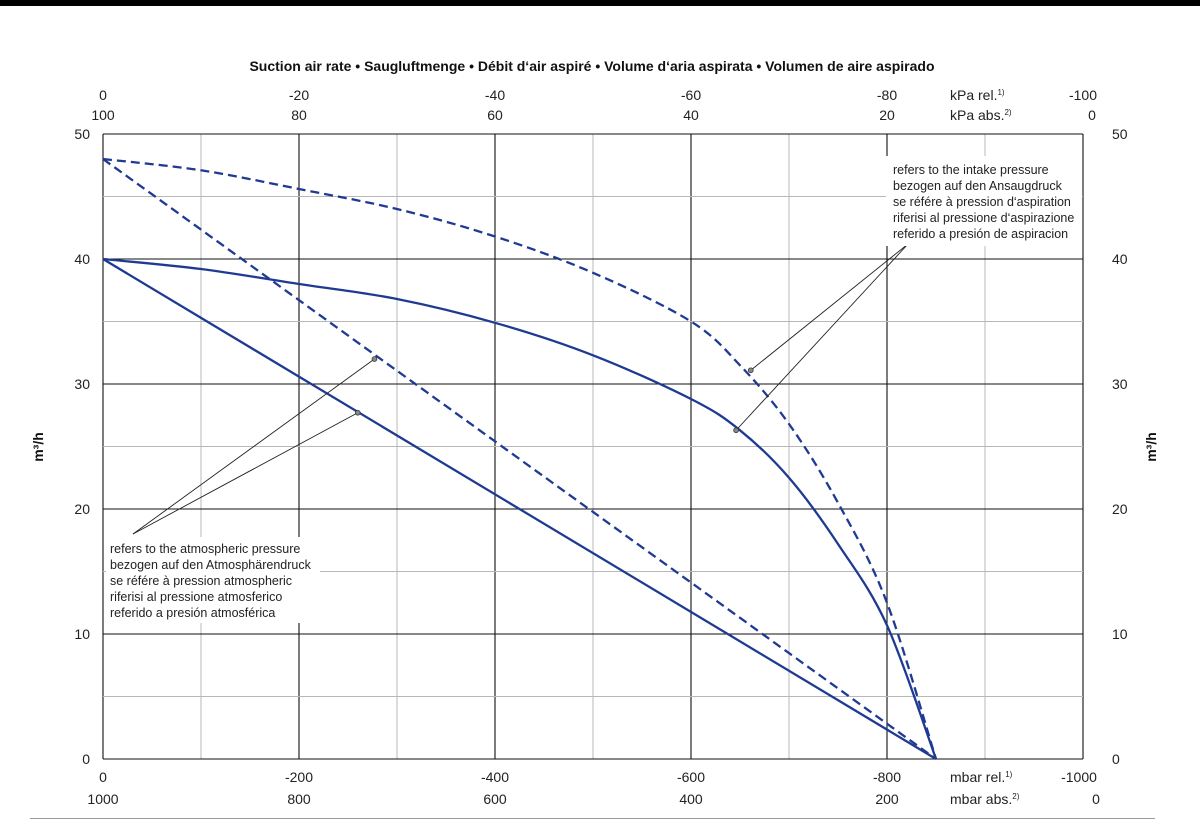 This screenshot has height=828, width=1200. What do you see at coordinates (196, 597) in the screenshot?
I see `atmospheric-note-line-4: riferisi al pressione atmosferico` at bounding box center [196, 597].